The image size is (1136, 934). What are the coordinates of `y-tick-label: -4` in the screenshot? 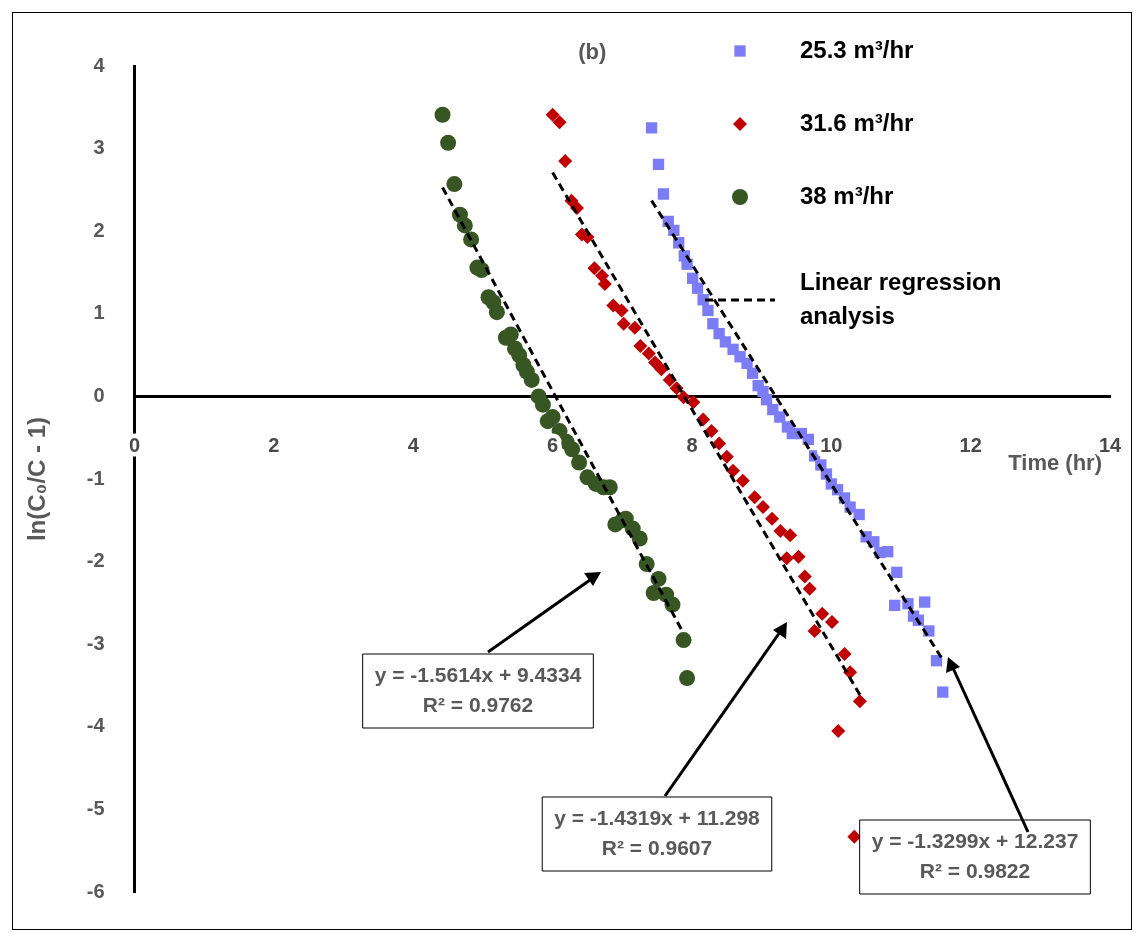 It's located at (96, 725).